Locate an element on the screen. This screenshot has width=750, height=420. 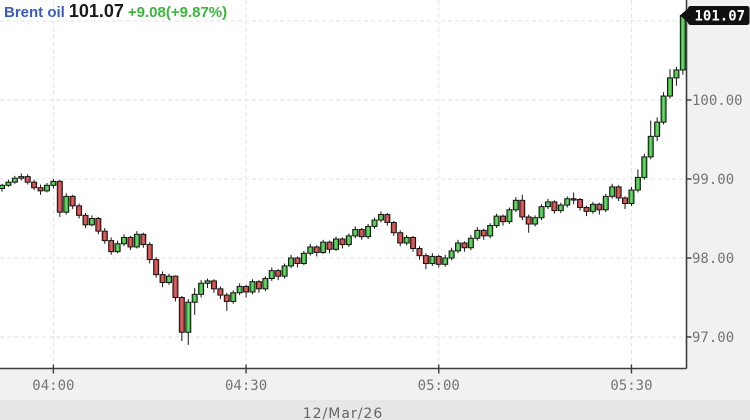
price-change-value: +9.08(+9.87%) is located at coordinates (177, 12).